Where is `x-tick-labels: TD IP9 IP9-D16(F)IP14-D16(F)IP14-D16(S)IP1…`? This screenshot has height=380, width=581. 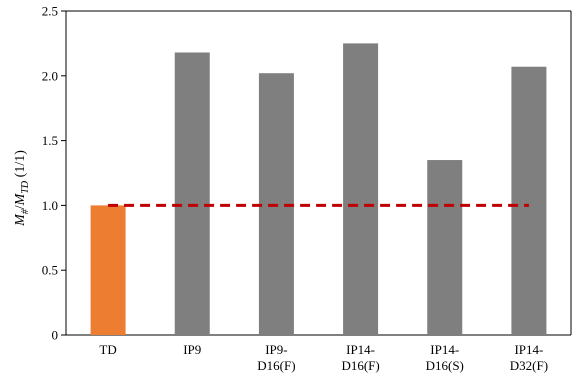 x-tick-labels: TD IP9 IP9-D16(F)IP14-D16(F)IP14-D16(S)IP1… is located at coordinates (323, 357).